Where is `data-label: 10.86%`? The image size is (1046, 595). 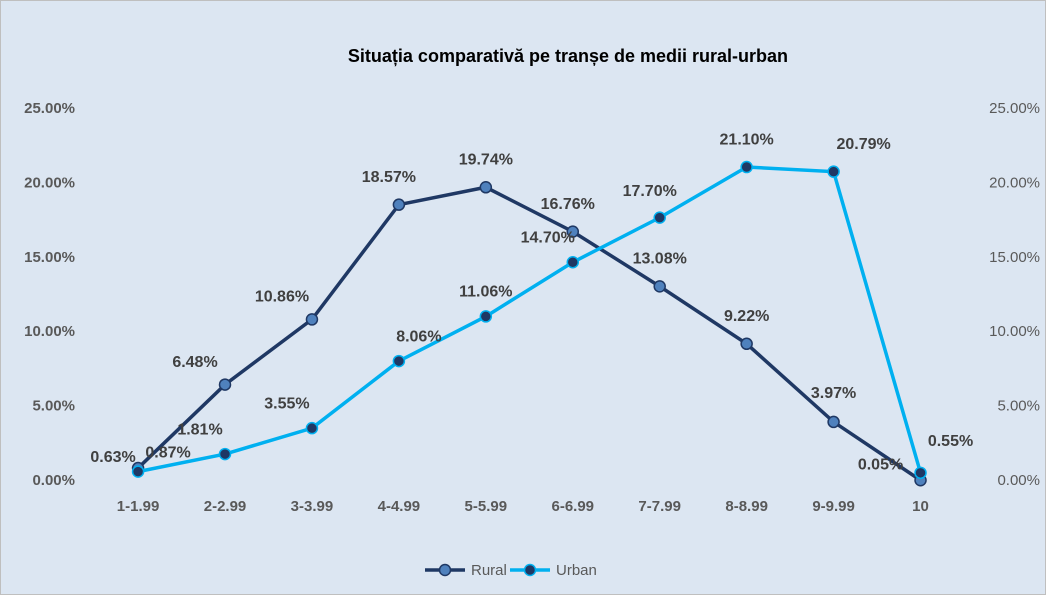 data-label: 10.86% is located at coordinates (282, 297).